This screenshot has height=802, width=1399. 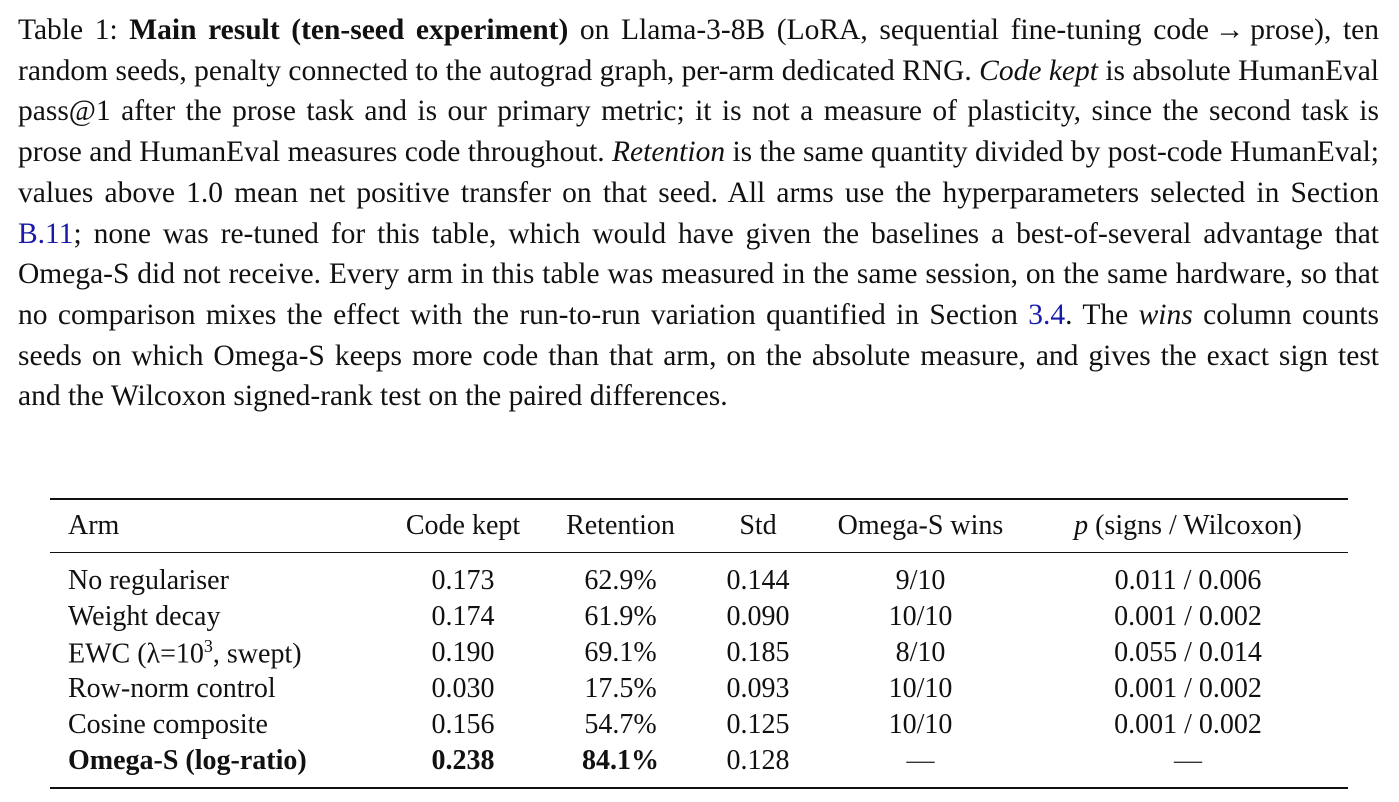 What do you see at coordinates (620, 525) in the screenshot?
I see `header-retention: Retention` at bounding box center [620, 525].